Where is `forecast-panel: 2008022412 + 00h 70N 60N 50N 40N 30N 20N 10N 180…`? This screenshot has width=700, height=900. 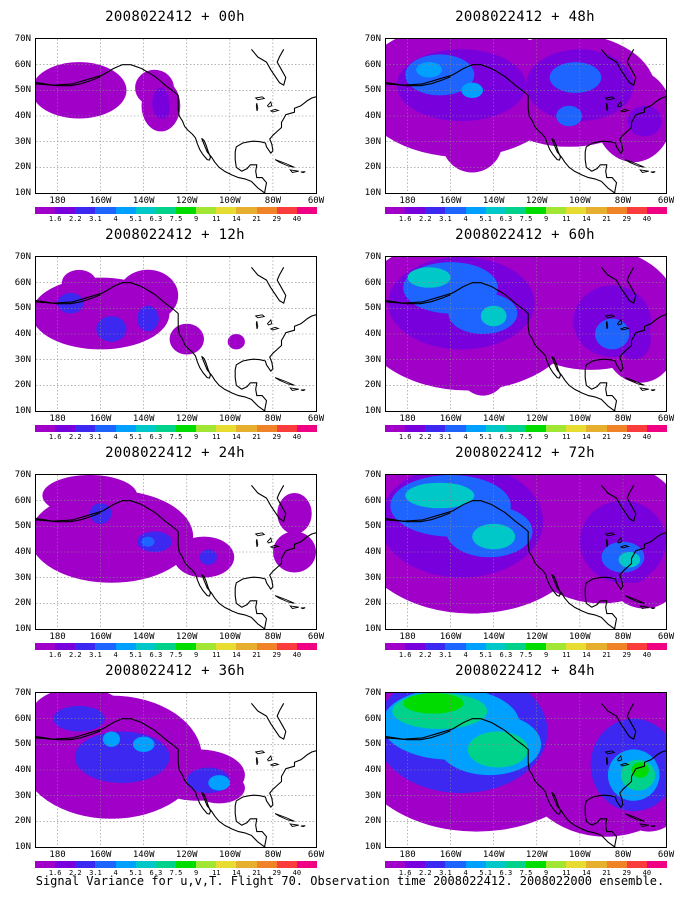
forecast-panel: 2008022412 + 00h 70N 60N 50N 40N 30N 20N 10N 180… is located at coordinates (170, 115).